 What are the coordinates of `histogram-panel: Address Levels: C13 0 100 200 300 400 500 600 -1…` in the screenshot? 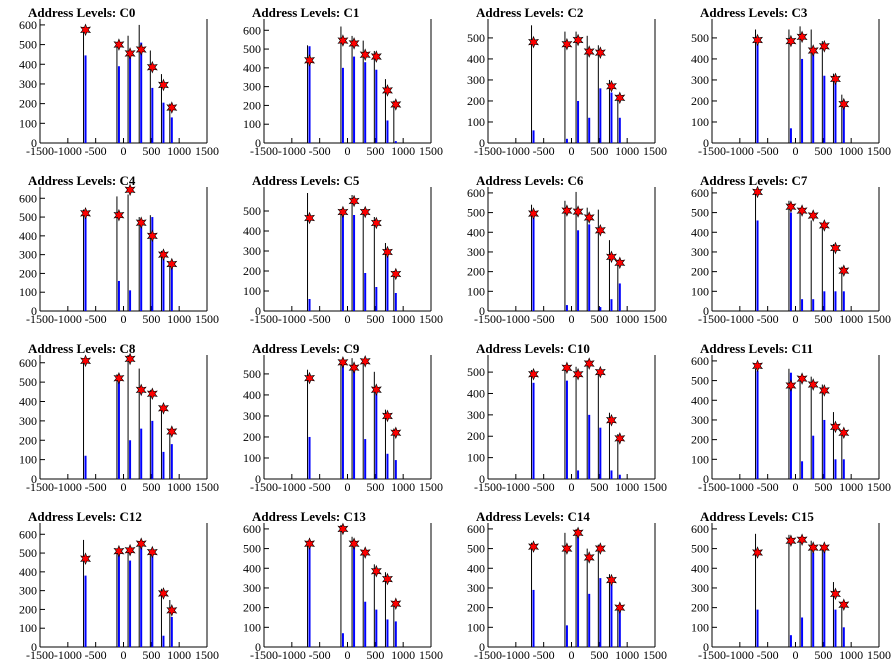 It's located at (336, 588).